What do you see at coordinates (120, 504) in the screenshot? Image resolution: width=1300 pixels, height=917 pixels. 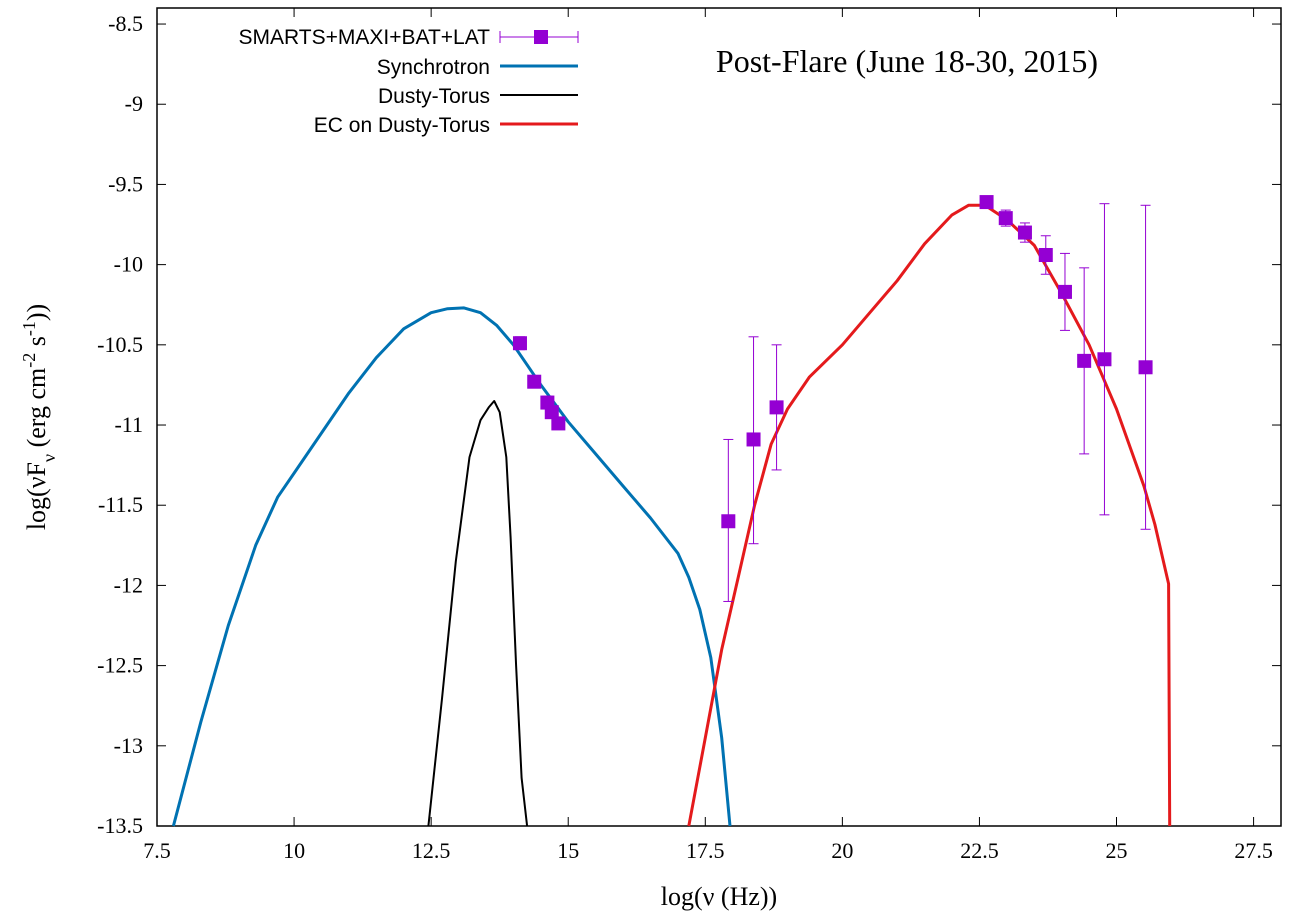 I see `y-tick-label: -11.5` at bounding box center [120, 504].